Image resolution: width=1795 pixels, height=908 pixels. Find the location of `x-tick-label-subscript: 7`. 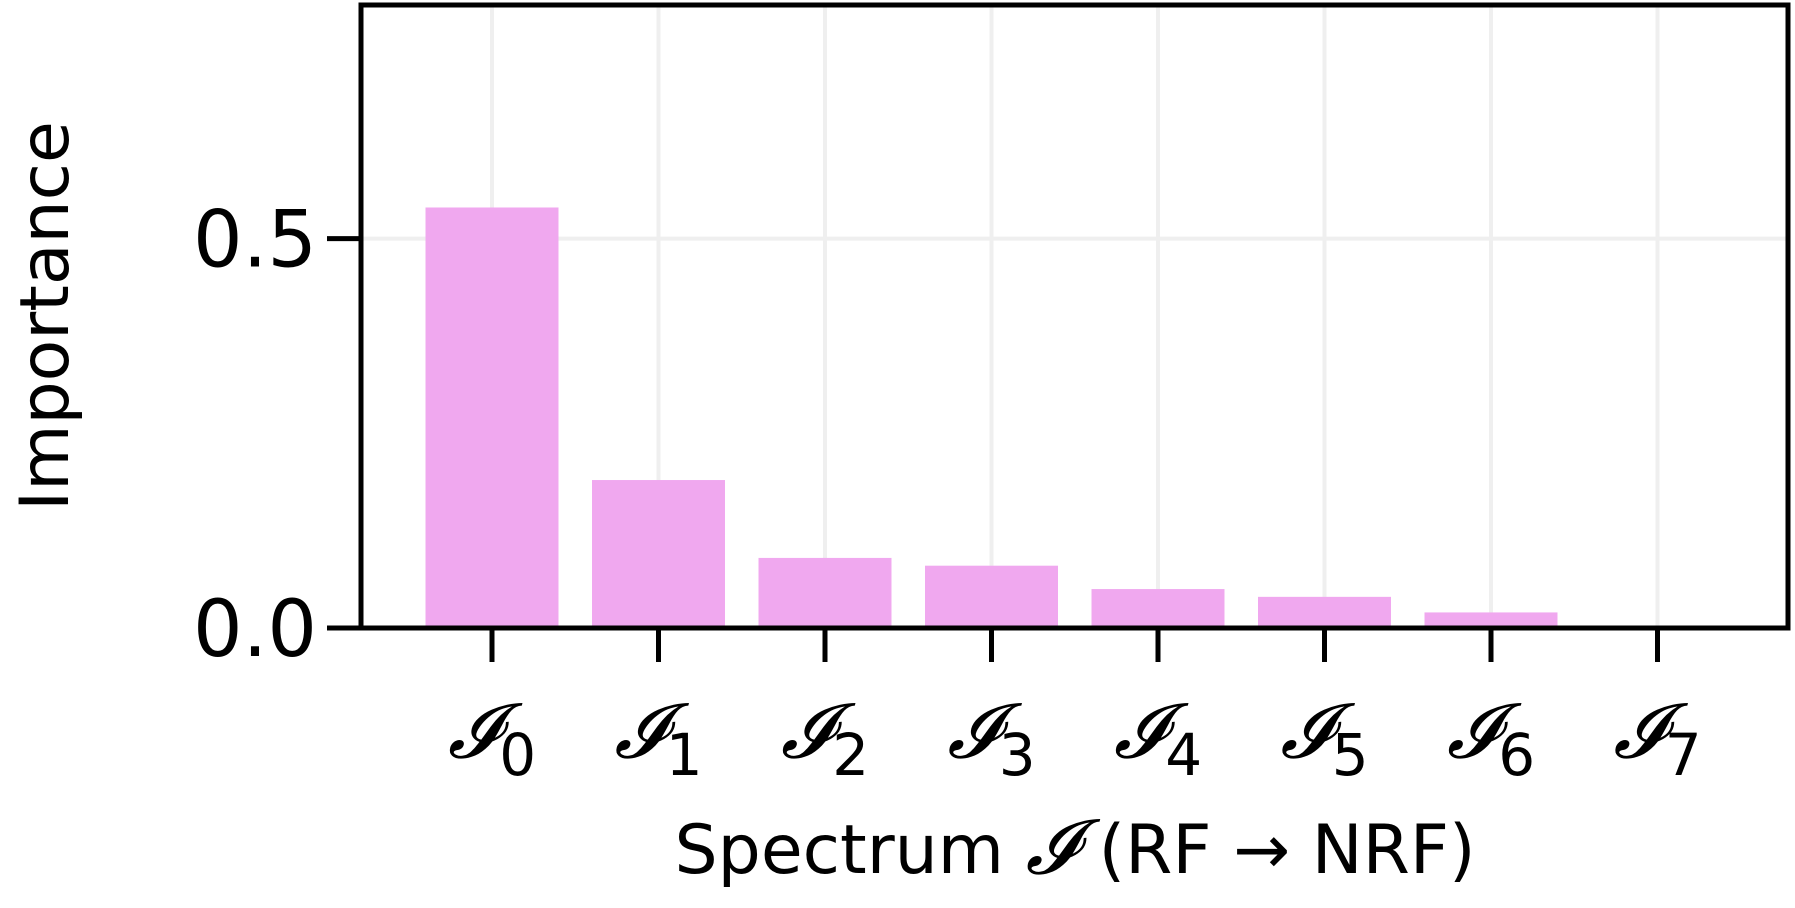

x-tick-label-subscript: 7 is located at coordinates (1683, 755).